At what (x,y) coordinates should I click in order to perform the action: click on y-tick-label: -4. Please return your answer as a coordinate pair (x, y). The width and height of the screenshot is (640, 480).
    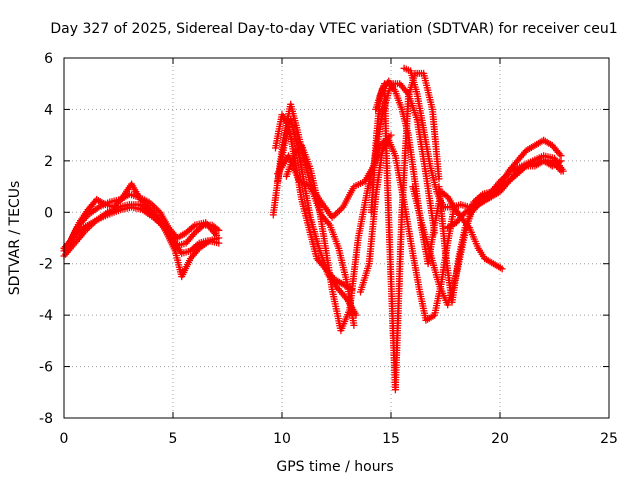
    Looking at the image, I should click on (46, 316).